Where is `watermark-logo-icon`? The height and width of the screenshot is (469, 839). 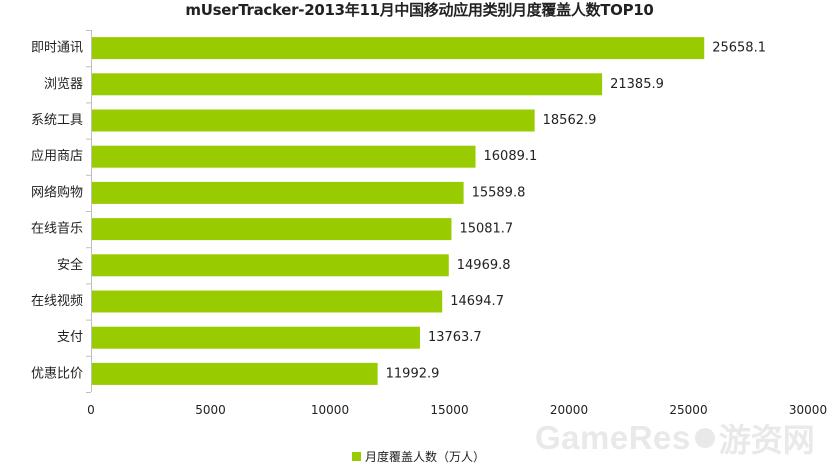 watermark-logo-icon is located at coordinates (704, 438).